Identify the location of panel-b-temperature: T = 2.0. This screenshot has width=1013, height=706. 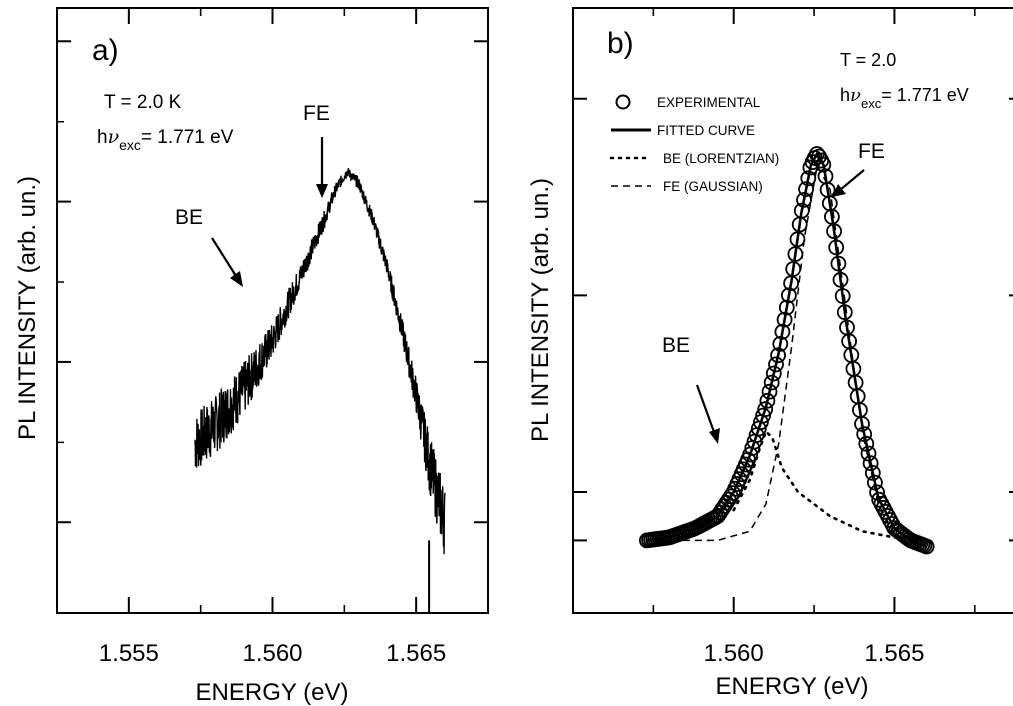
(868, 60).